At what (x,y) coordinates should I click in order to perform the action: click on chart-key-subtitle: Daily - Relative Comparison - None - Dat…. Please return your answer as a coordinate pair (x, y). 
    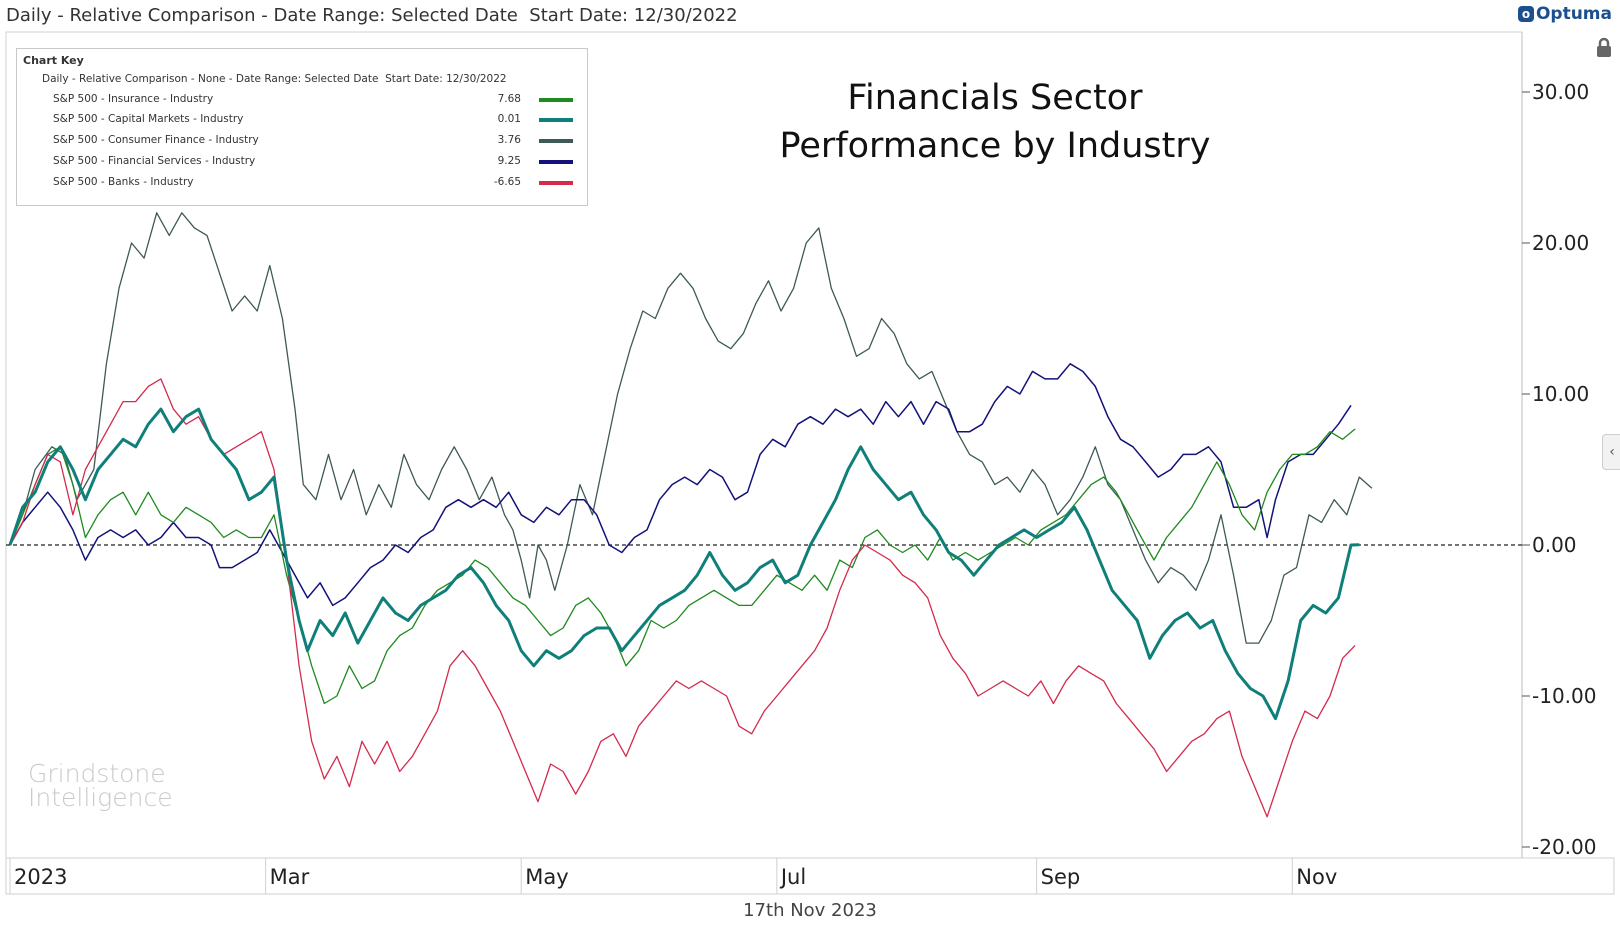
    Looking at the image, I should click on (274, 79).